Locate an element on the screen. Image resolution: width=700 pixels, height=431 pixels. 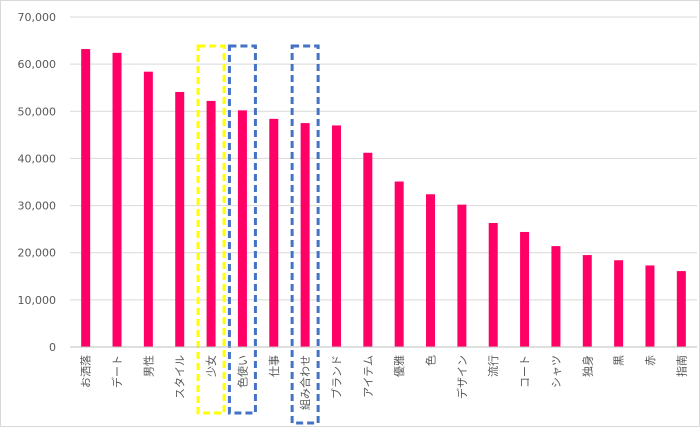
y-tick-label: 0 is located at coordinates (52, 347).